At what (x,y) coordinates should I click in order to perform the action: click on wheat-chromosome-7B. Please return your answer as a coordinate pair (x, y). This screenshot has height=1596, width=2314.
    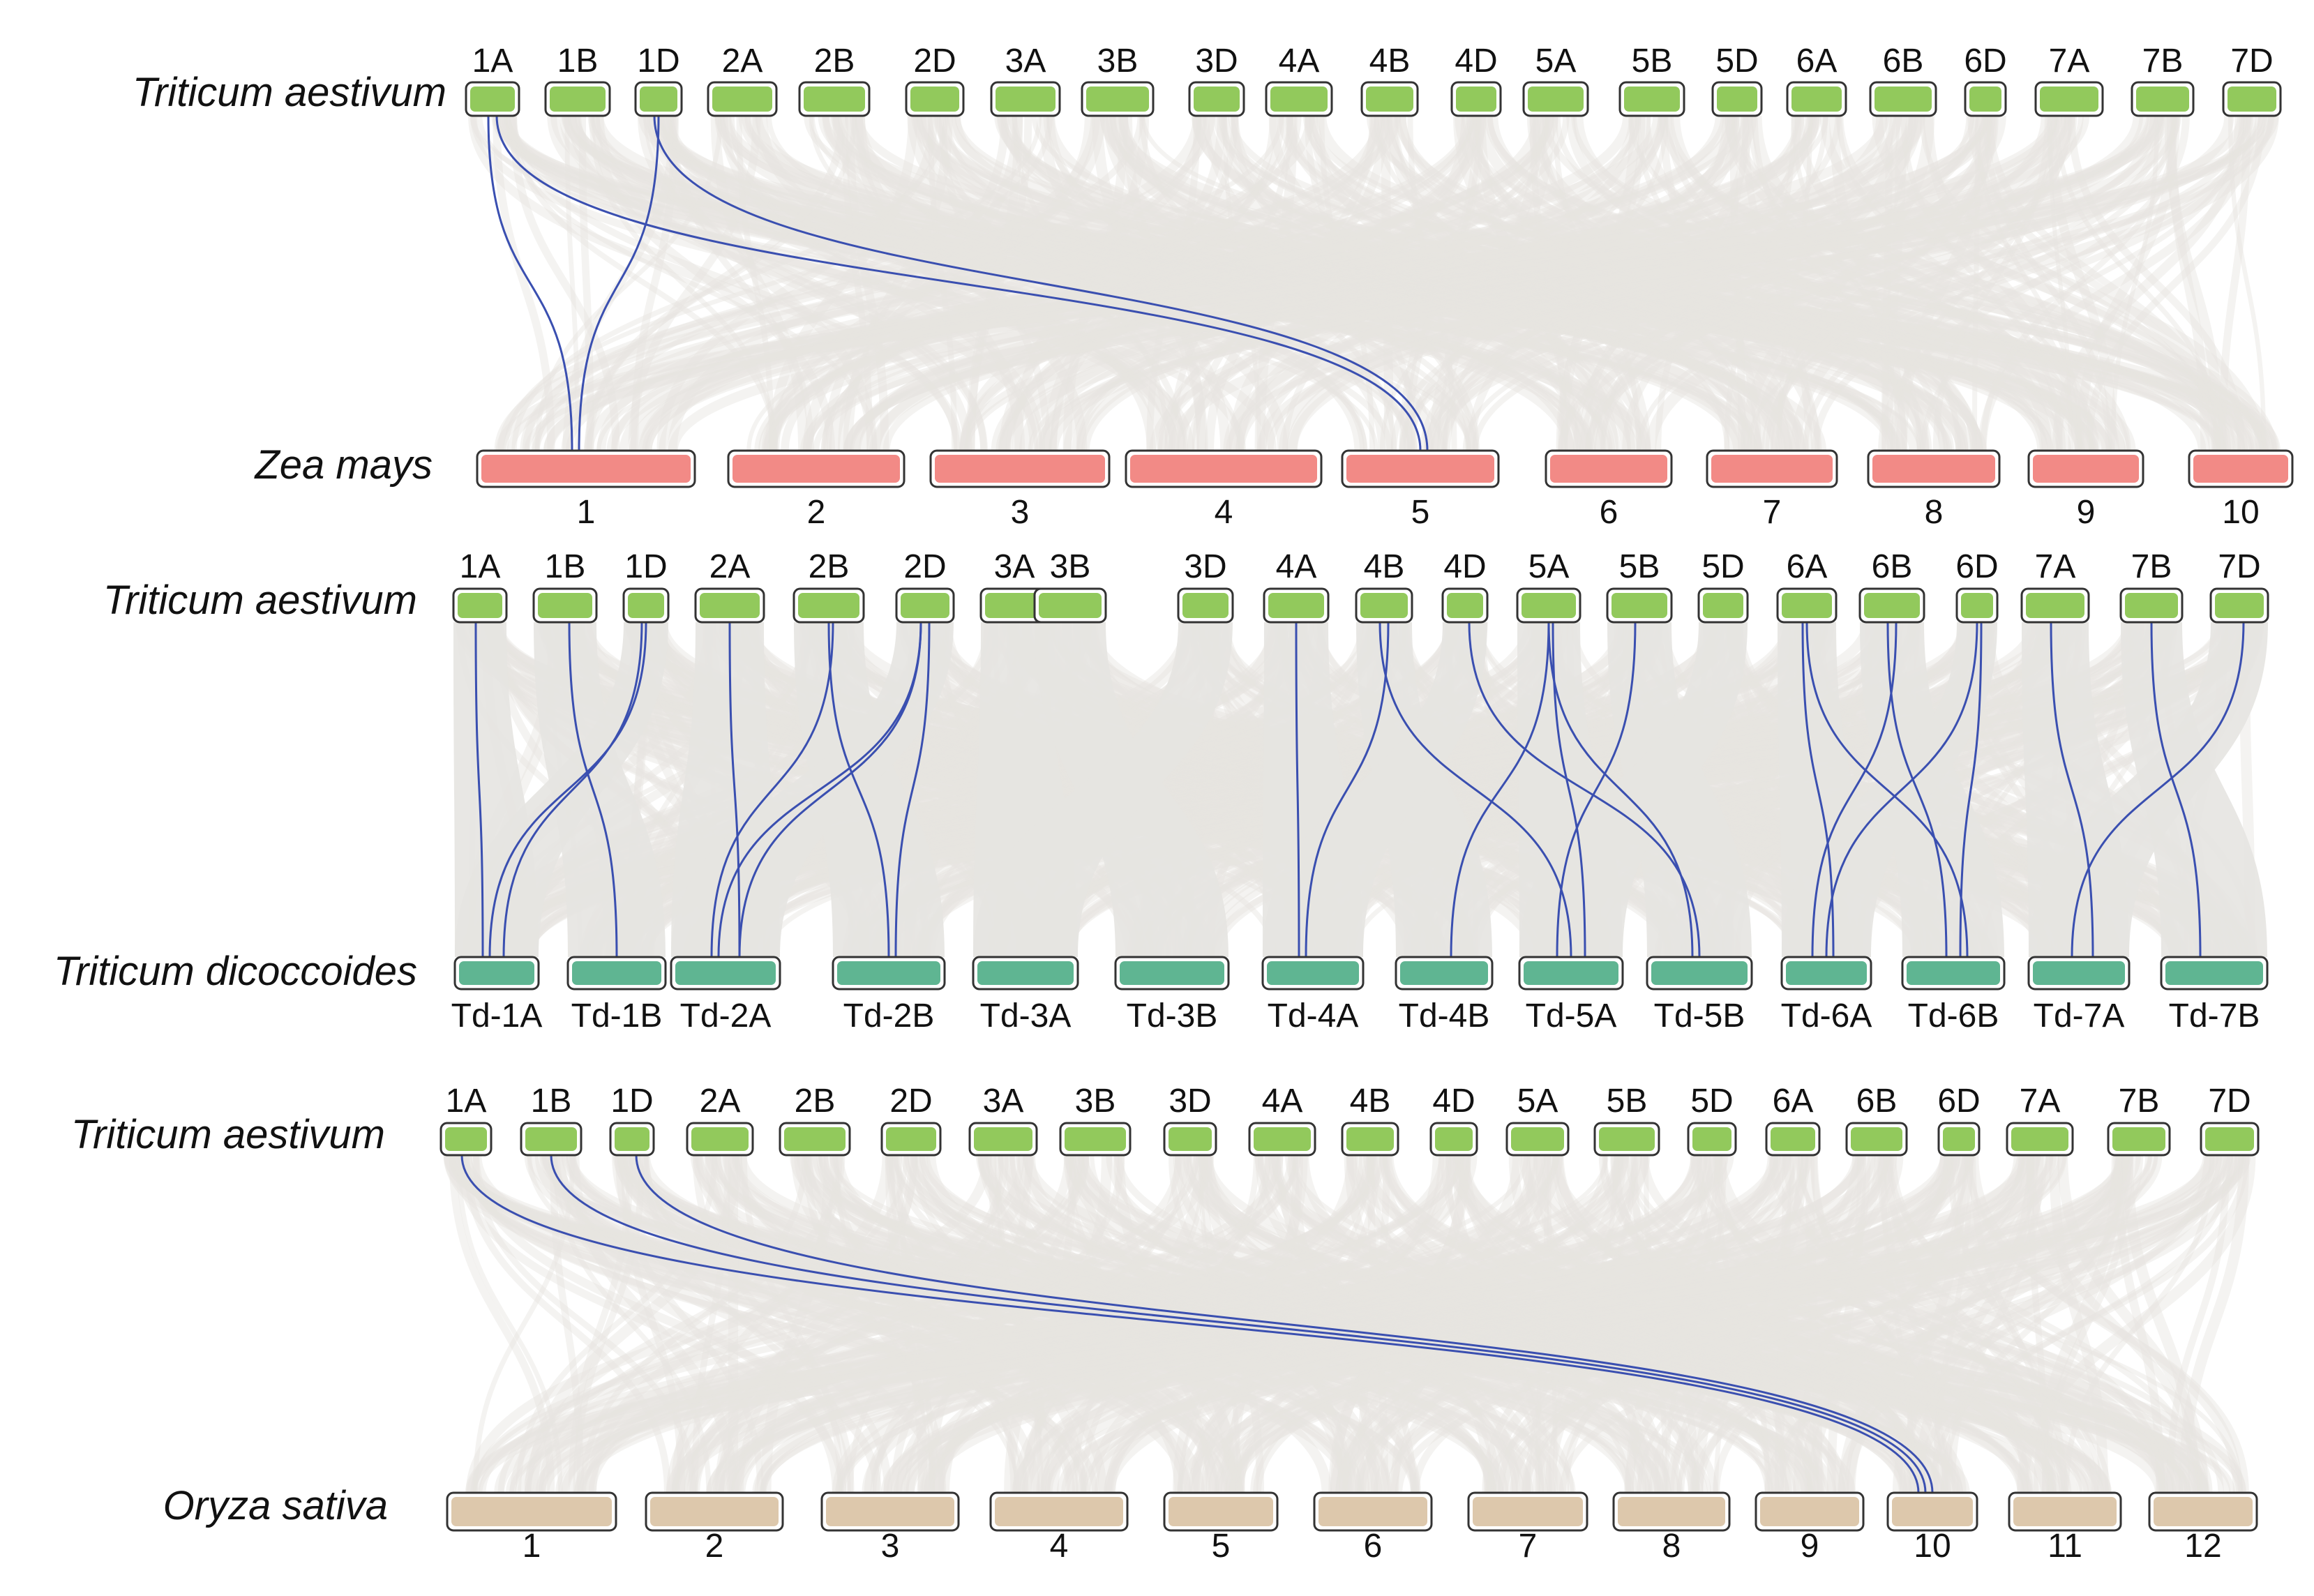
    Looking at the image, I should click on (2163, 99).